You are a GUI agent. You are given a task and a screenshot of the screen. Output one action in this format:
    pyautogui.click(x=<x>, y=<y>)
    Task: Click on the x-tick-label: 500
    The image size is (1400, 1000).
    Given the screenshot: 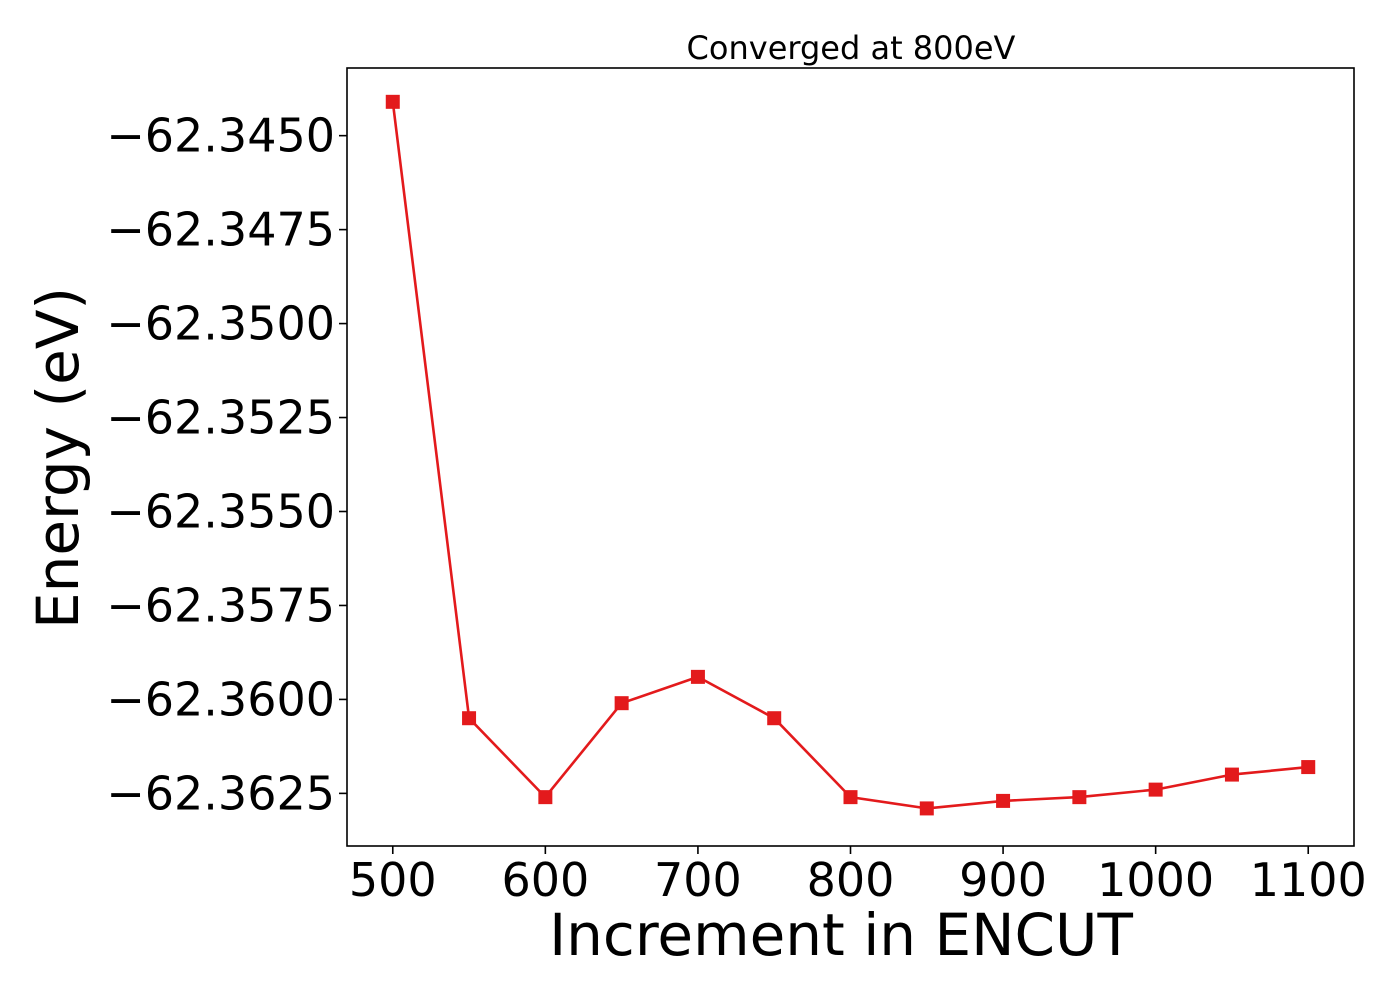 What is the action you would take?
    pyautogui.click(x=393, y=880)
    